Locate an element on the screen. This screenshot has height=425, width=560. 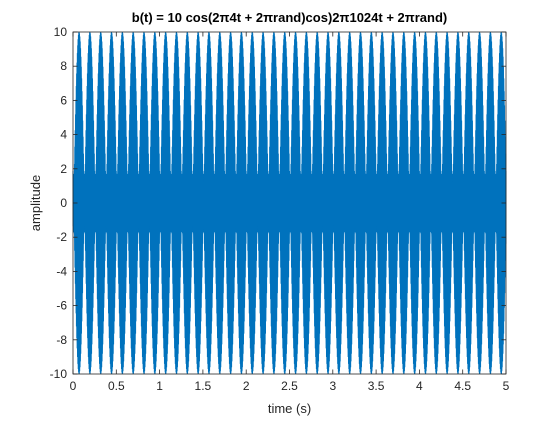
y-tick-label: -8 is located at coordinates (61, 340).